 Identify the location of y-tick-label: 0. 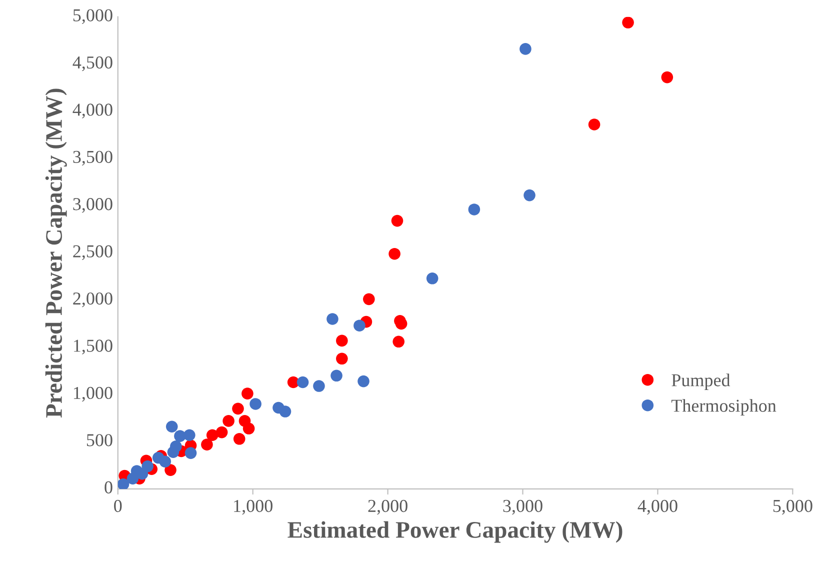
(108, 487).